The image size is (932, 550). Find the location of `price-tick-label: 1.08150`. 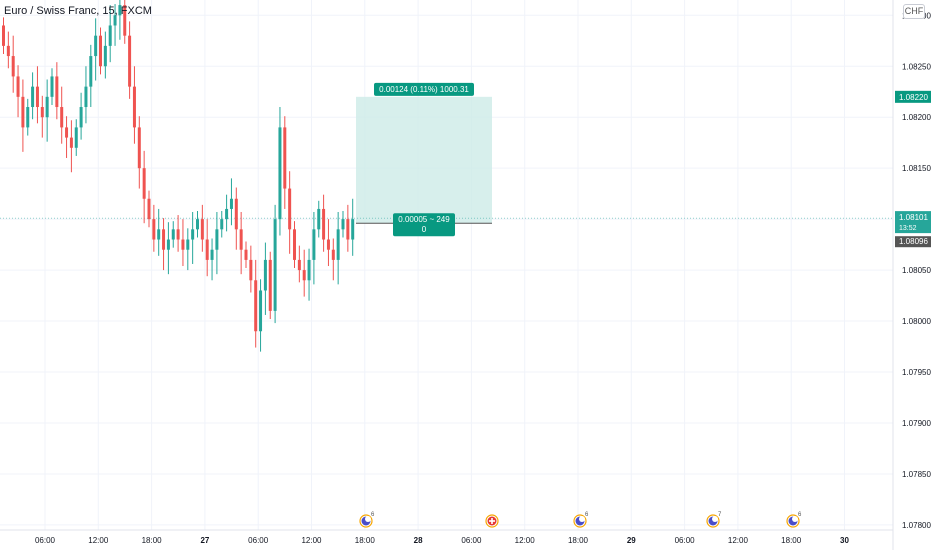

price-tick-label: 1.08150 is located at coordinates (916, 168).